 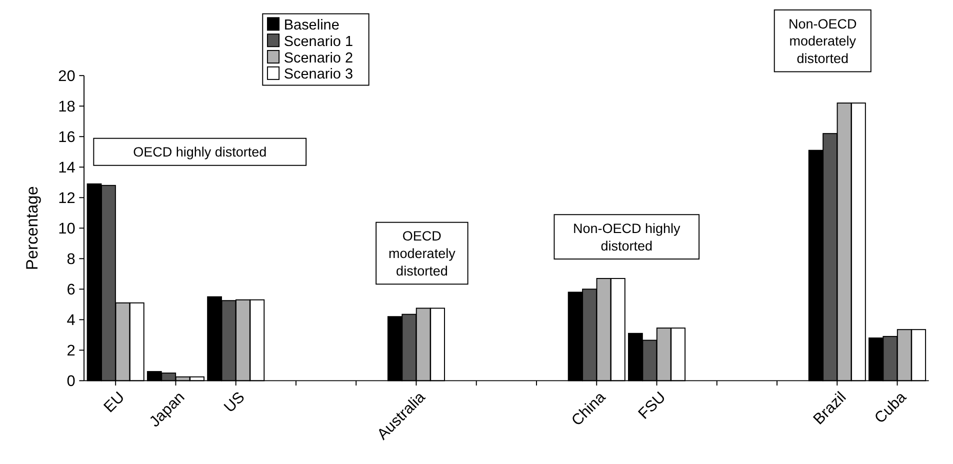 What do you see at coordinates (67, 199) in the screenshot?
I see `y-tick-label: 12` at bounding box center [67, 199].